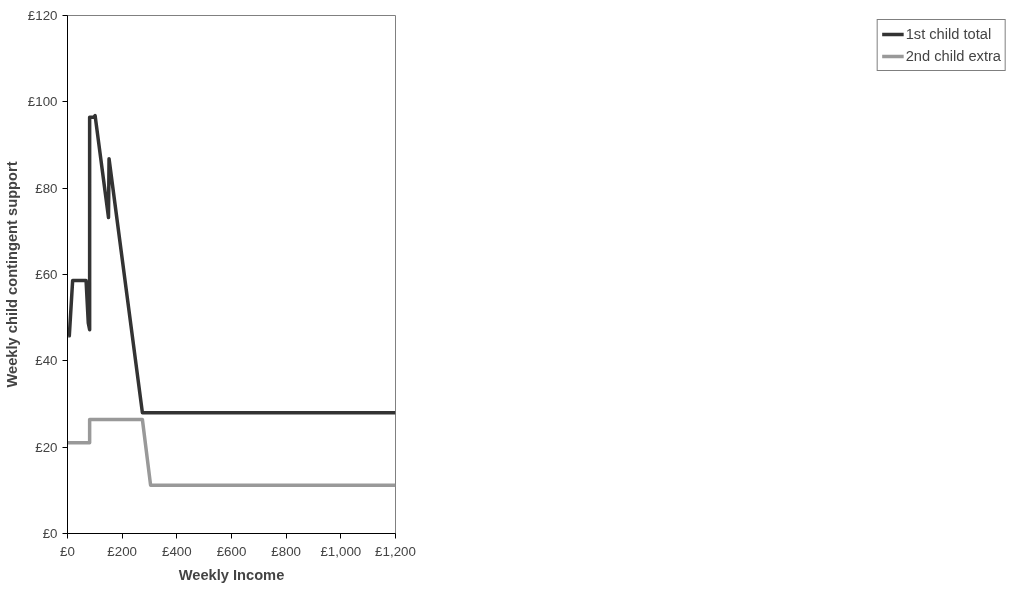 The image size is (1015, 590). Describe the element at coordinates (11, 274) in the screenshot. I see `y-axis-title: Weekly child contingent support` at that location.